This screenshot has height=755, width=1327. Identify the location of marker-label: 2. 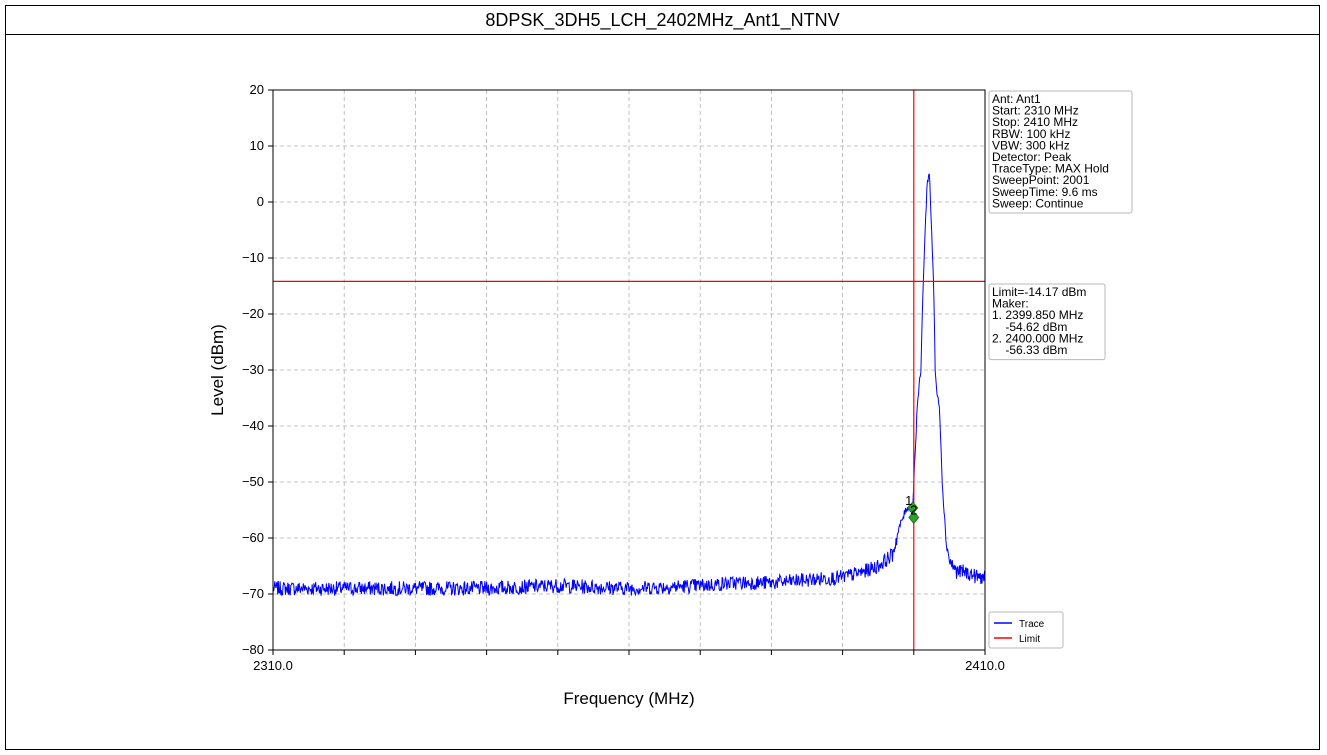
(913, 509).